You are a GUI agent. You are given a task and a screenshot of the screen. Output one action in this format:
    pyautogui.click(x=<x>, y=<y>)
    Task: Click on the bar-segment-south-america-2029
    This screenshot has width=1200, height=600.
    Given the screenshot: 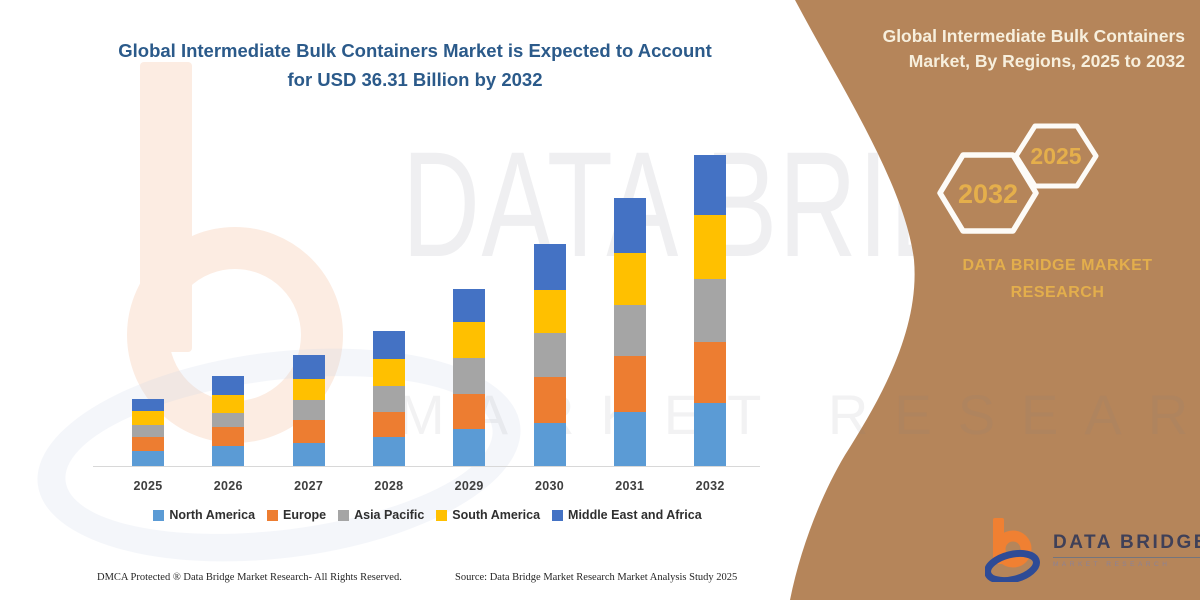 What is the action you would take?
    pyautogui.click(x=469, y=340)
    